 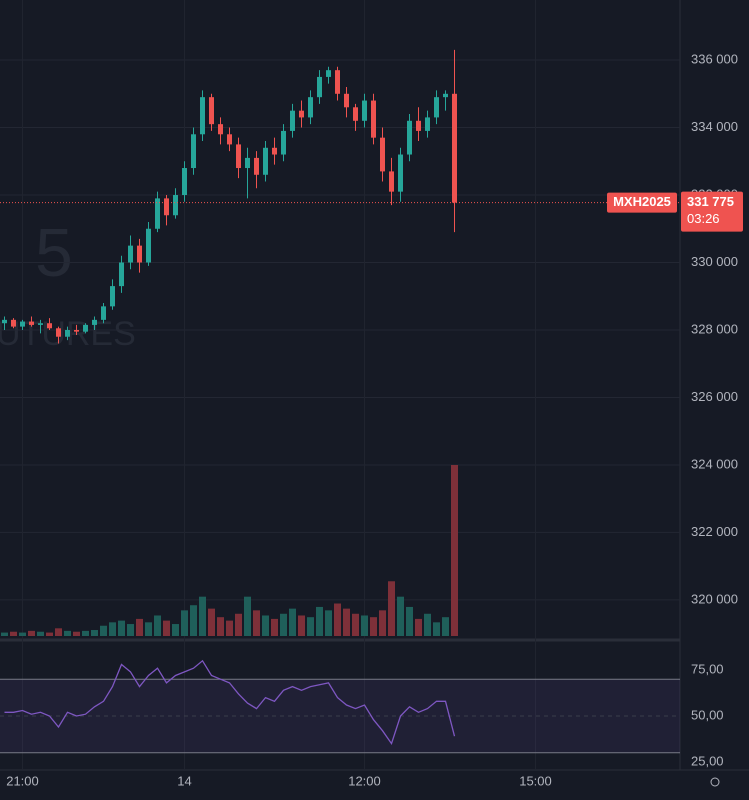 I want to click on price-label-bg, so click(x=712, y=211).